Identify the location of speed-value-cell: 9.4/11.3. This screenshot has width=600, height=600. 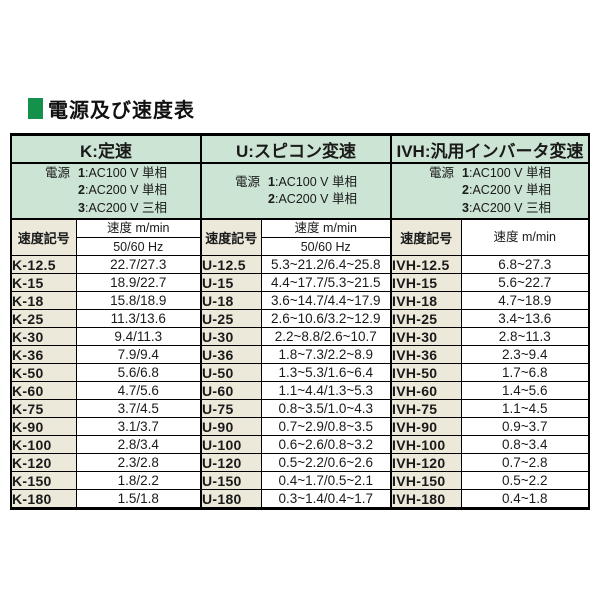
(138, 336).